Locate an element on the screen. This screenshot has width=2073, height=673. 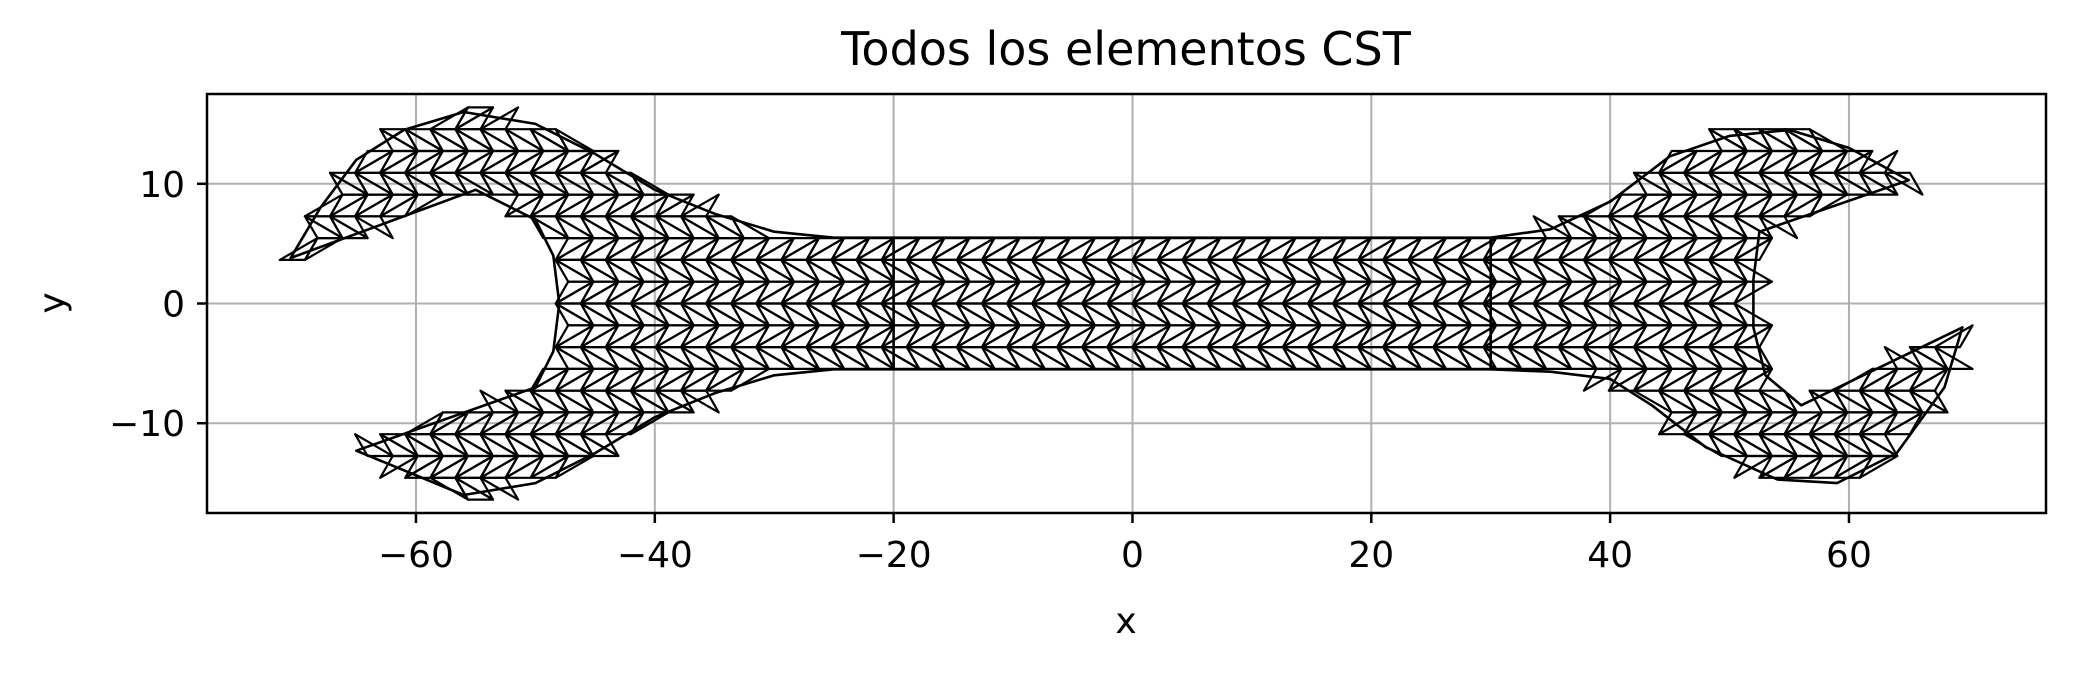
chart-title: Todos los elementos CST is located at coordinates (1126, 49).